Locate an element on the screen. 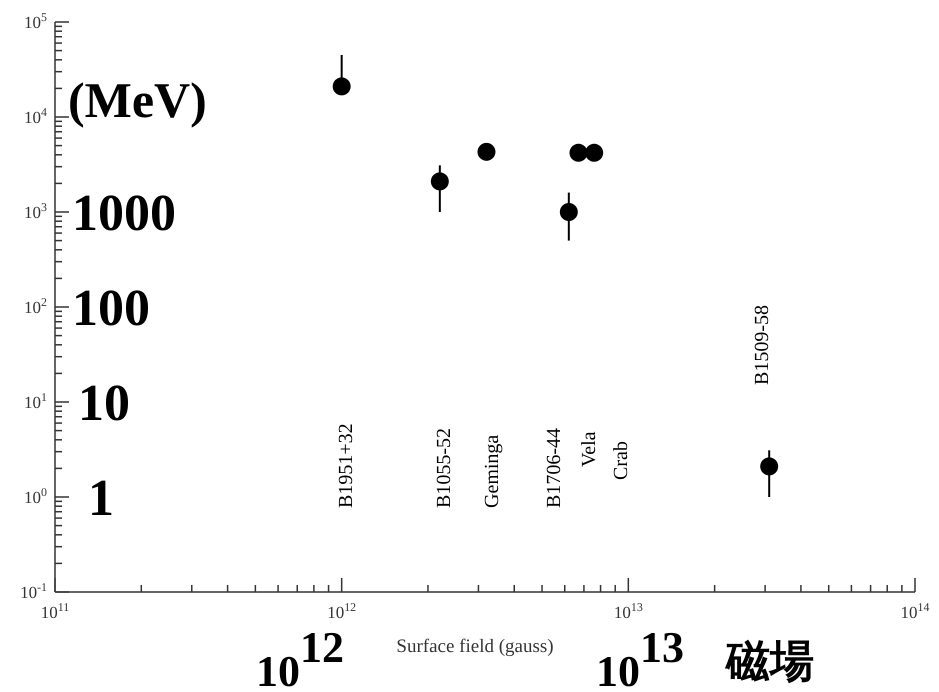 This screenshot has height=692, width=939. text: 磁場 is located at coordinates (769, 661).